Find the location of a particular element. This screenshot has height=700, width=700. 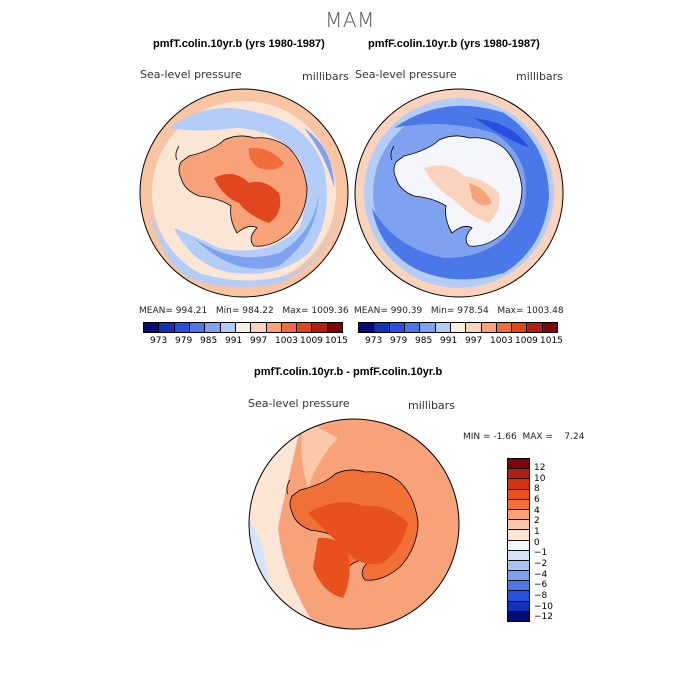

panel3-colorbar-ticks: 12 10 8 6 4 2 1 0 −1 −2 −4 −6 −8 −10 −12 is located at coordinates (543, 543).